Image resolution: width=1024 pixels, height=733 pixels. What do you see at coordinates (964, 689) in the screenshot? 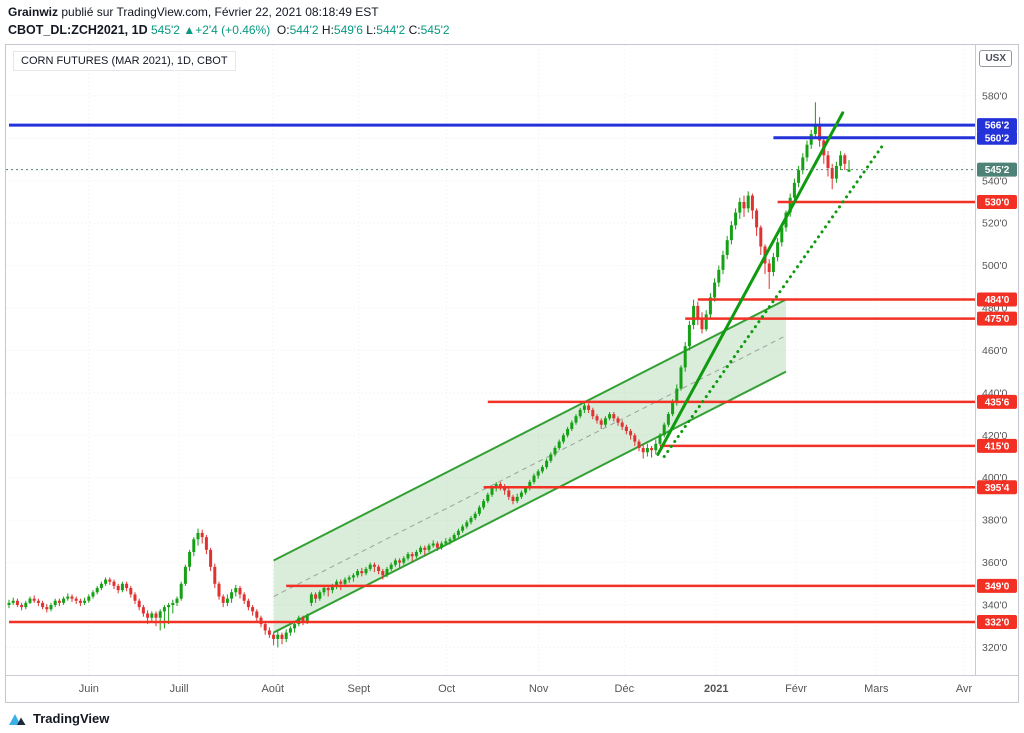
I see `time-tick-label: Avr` at bounding box center [964, 689].